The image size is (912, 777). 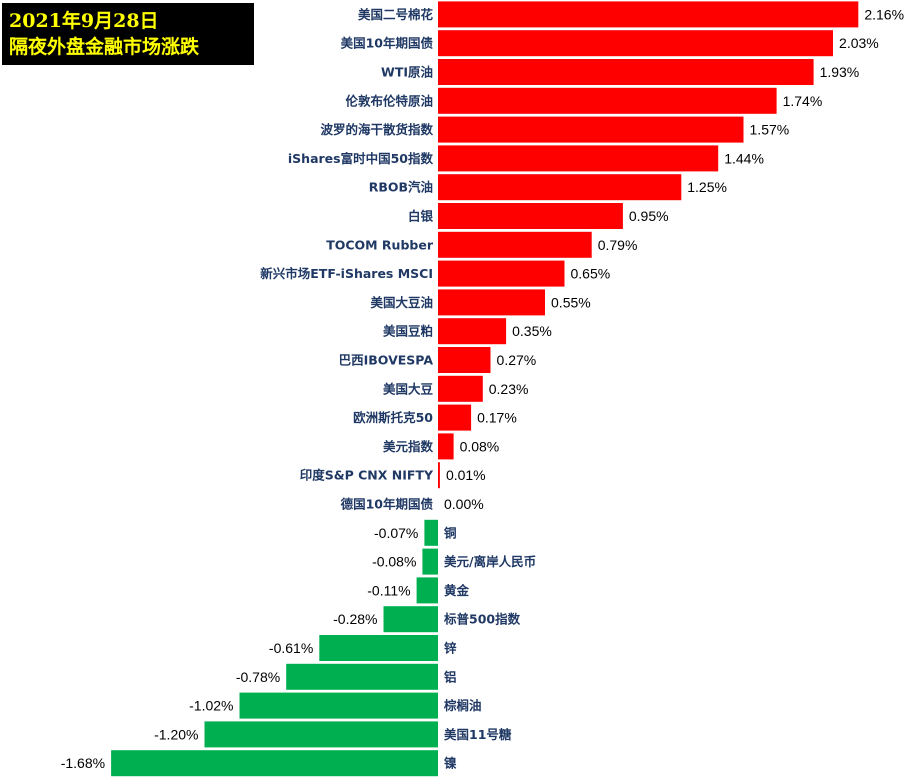 What do you see at coordinates (389, 100) in the screenshot?
I see `category-label-3: 伦敦布伦特原油` at bounding box center [389, 100].